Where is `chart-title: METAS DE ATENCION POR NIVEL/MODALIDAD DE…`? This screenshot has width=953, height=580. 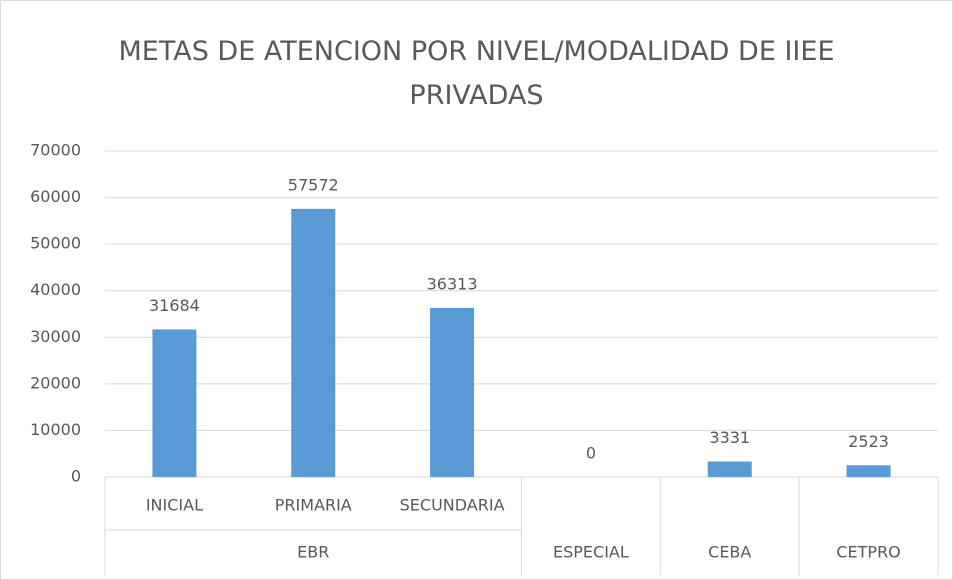
chart-title: METAS DE ATENCION POR NIVEL/MODALIDAD DE… is located at coordinates (476, 73).